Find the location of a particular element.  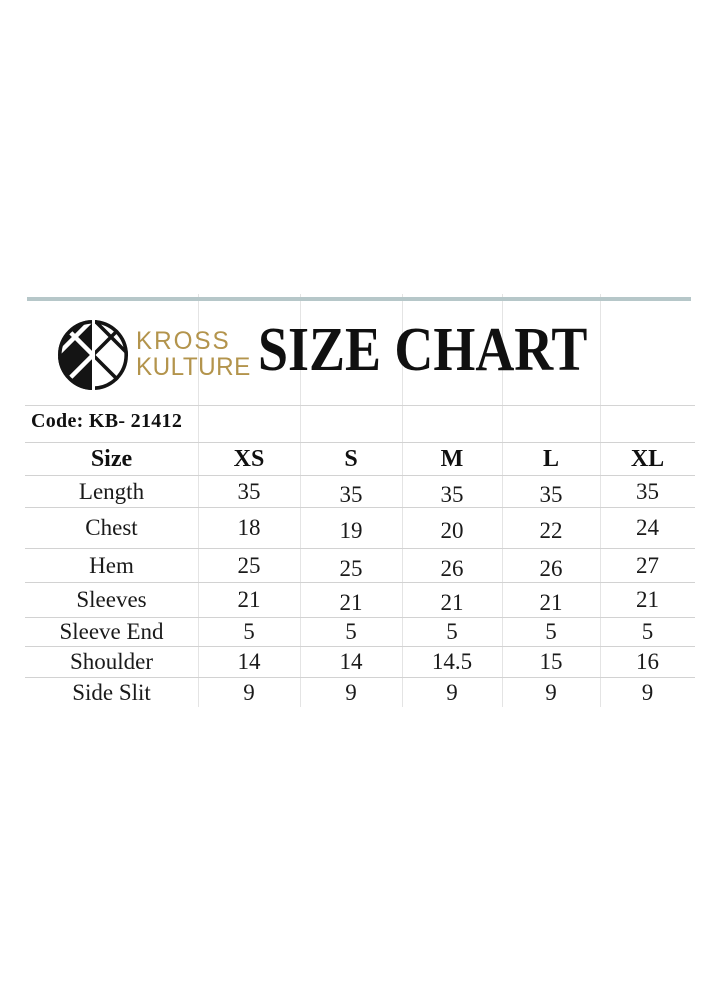

table-row-side-slit: Side Slit 9 9 9 9 9 is located at coordinates (360, 692).